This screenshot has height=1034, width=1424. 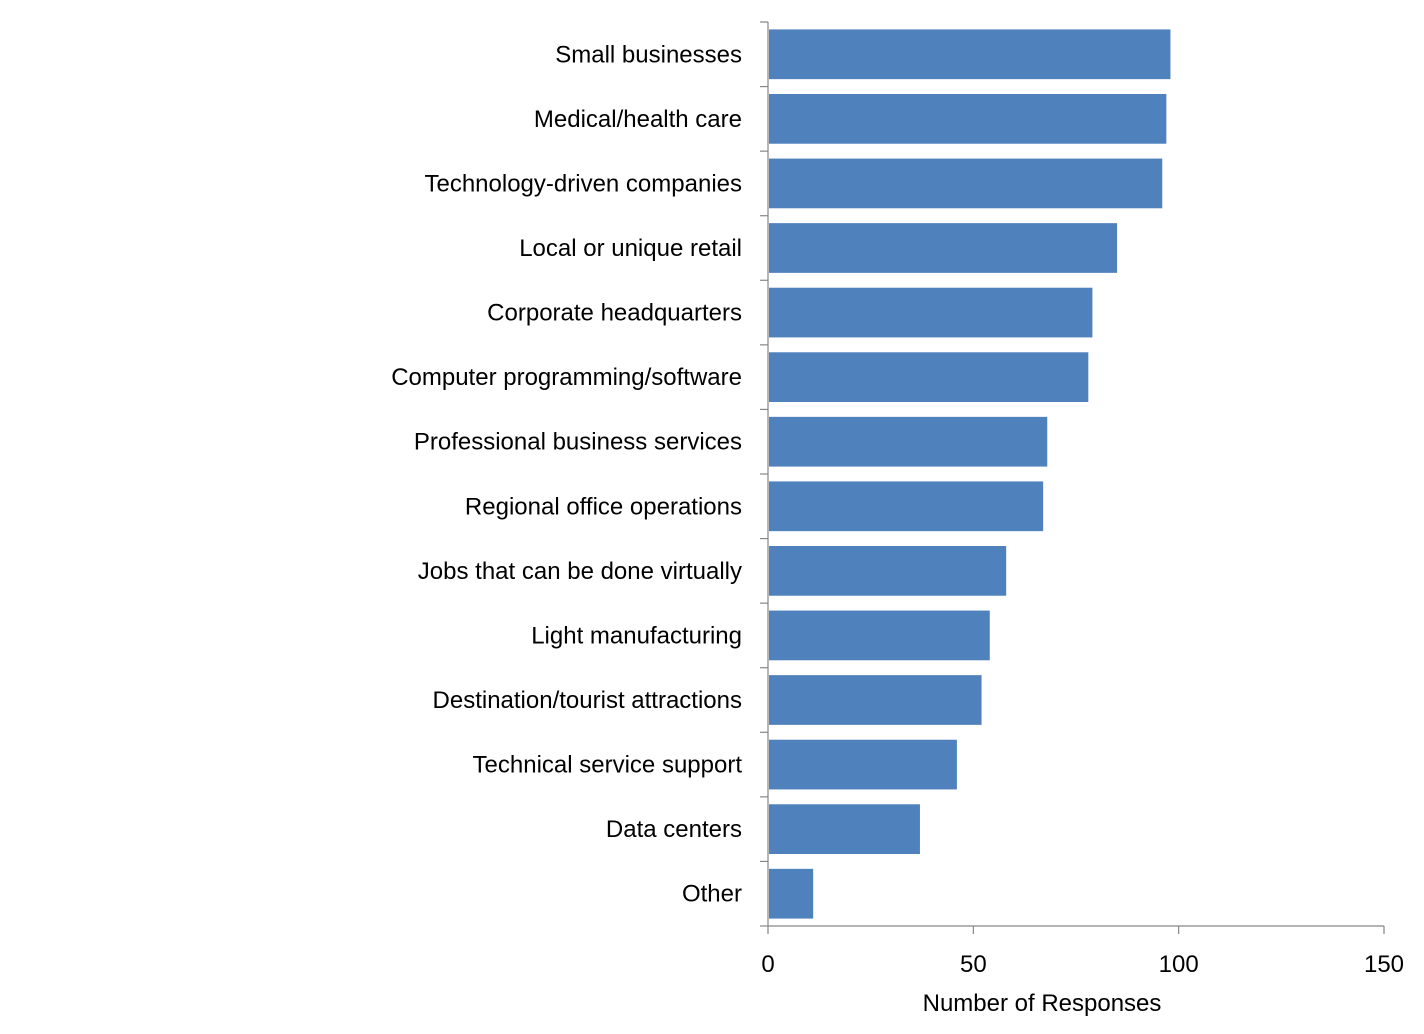 I want to click on category-label: Regional office operations, so click(x=603, y=506).